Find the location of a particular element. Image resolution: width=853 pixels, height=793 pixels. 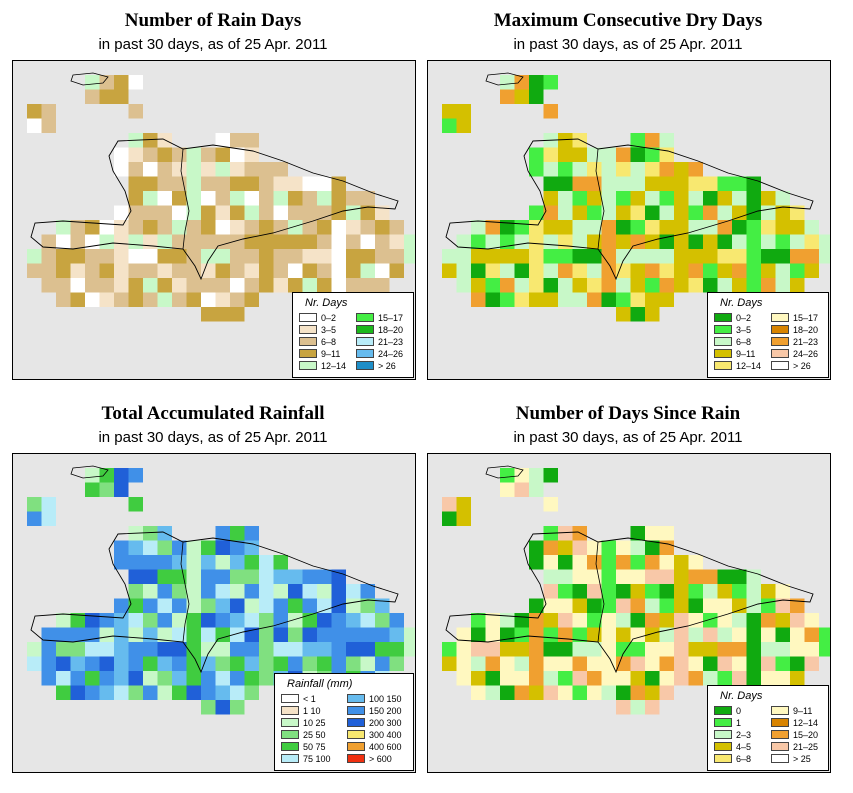

legend-item: 9–11 is located at coordinates (324, 353).